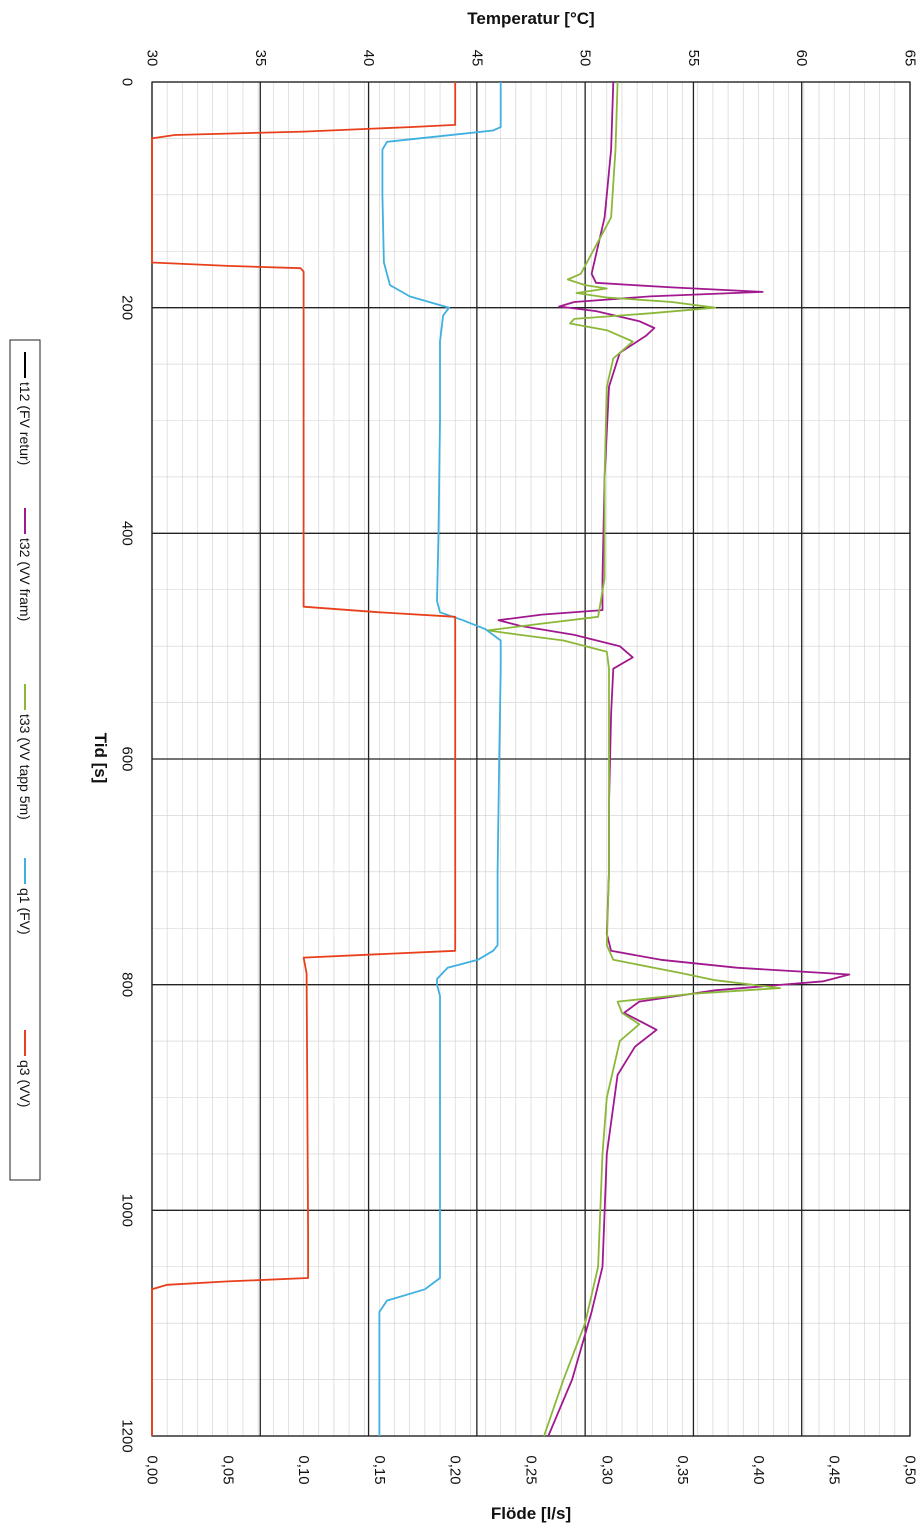 The width and height of the screenshot is (923, 1530). I want to click on temperature-axis-title: Temperatur [°C], so click(530, 18).